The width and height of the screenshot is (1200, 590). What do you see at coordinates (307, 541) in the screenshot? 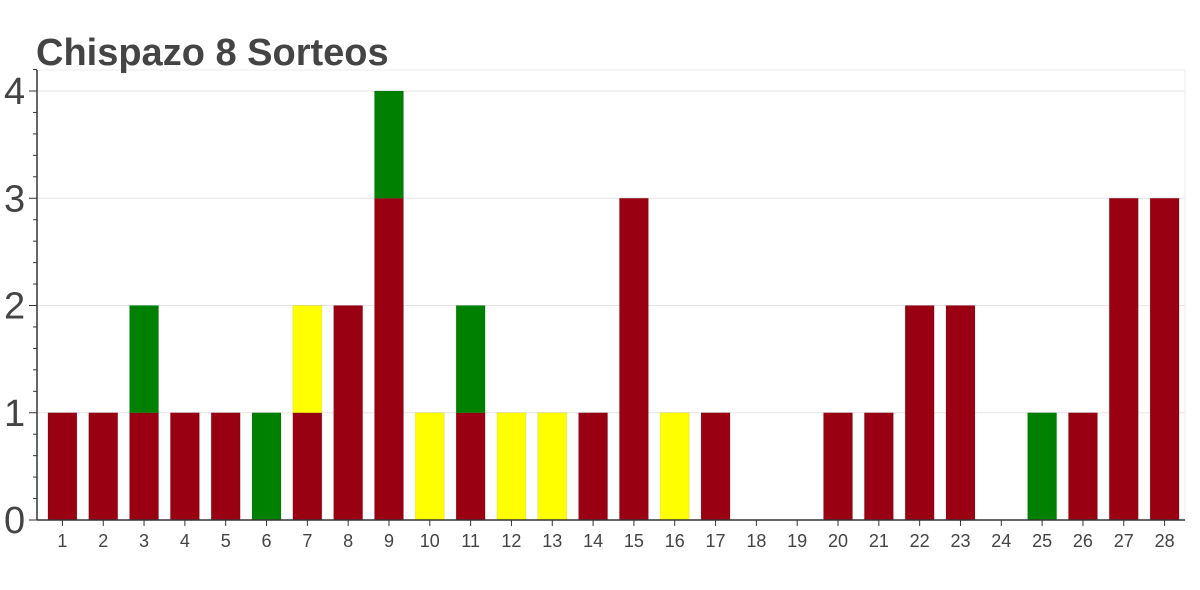
I see `x-tick-label: 7` at bounding box center [307, 541].